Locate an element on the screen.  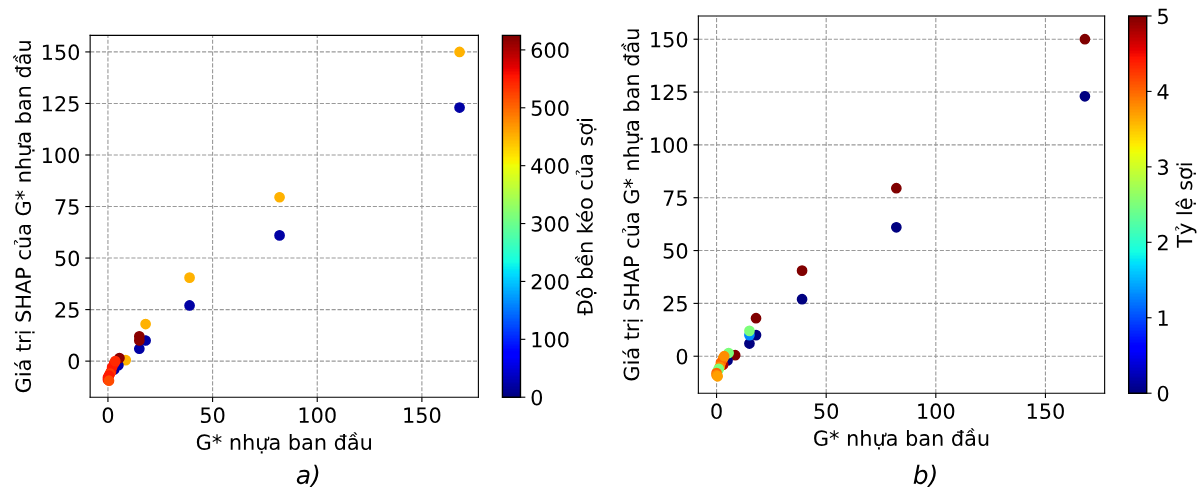
color-bar-label: 300 is located at coordinates (550, 224).